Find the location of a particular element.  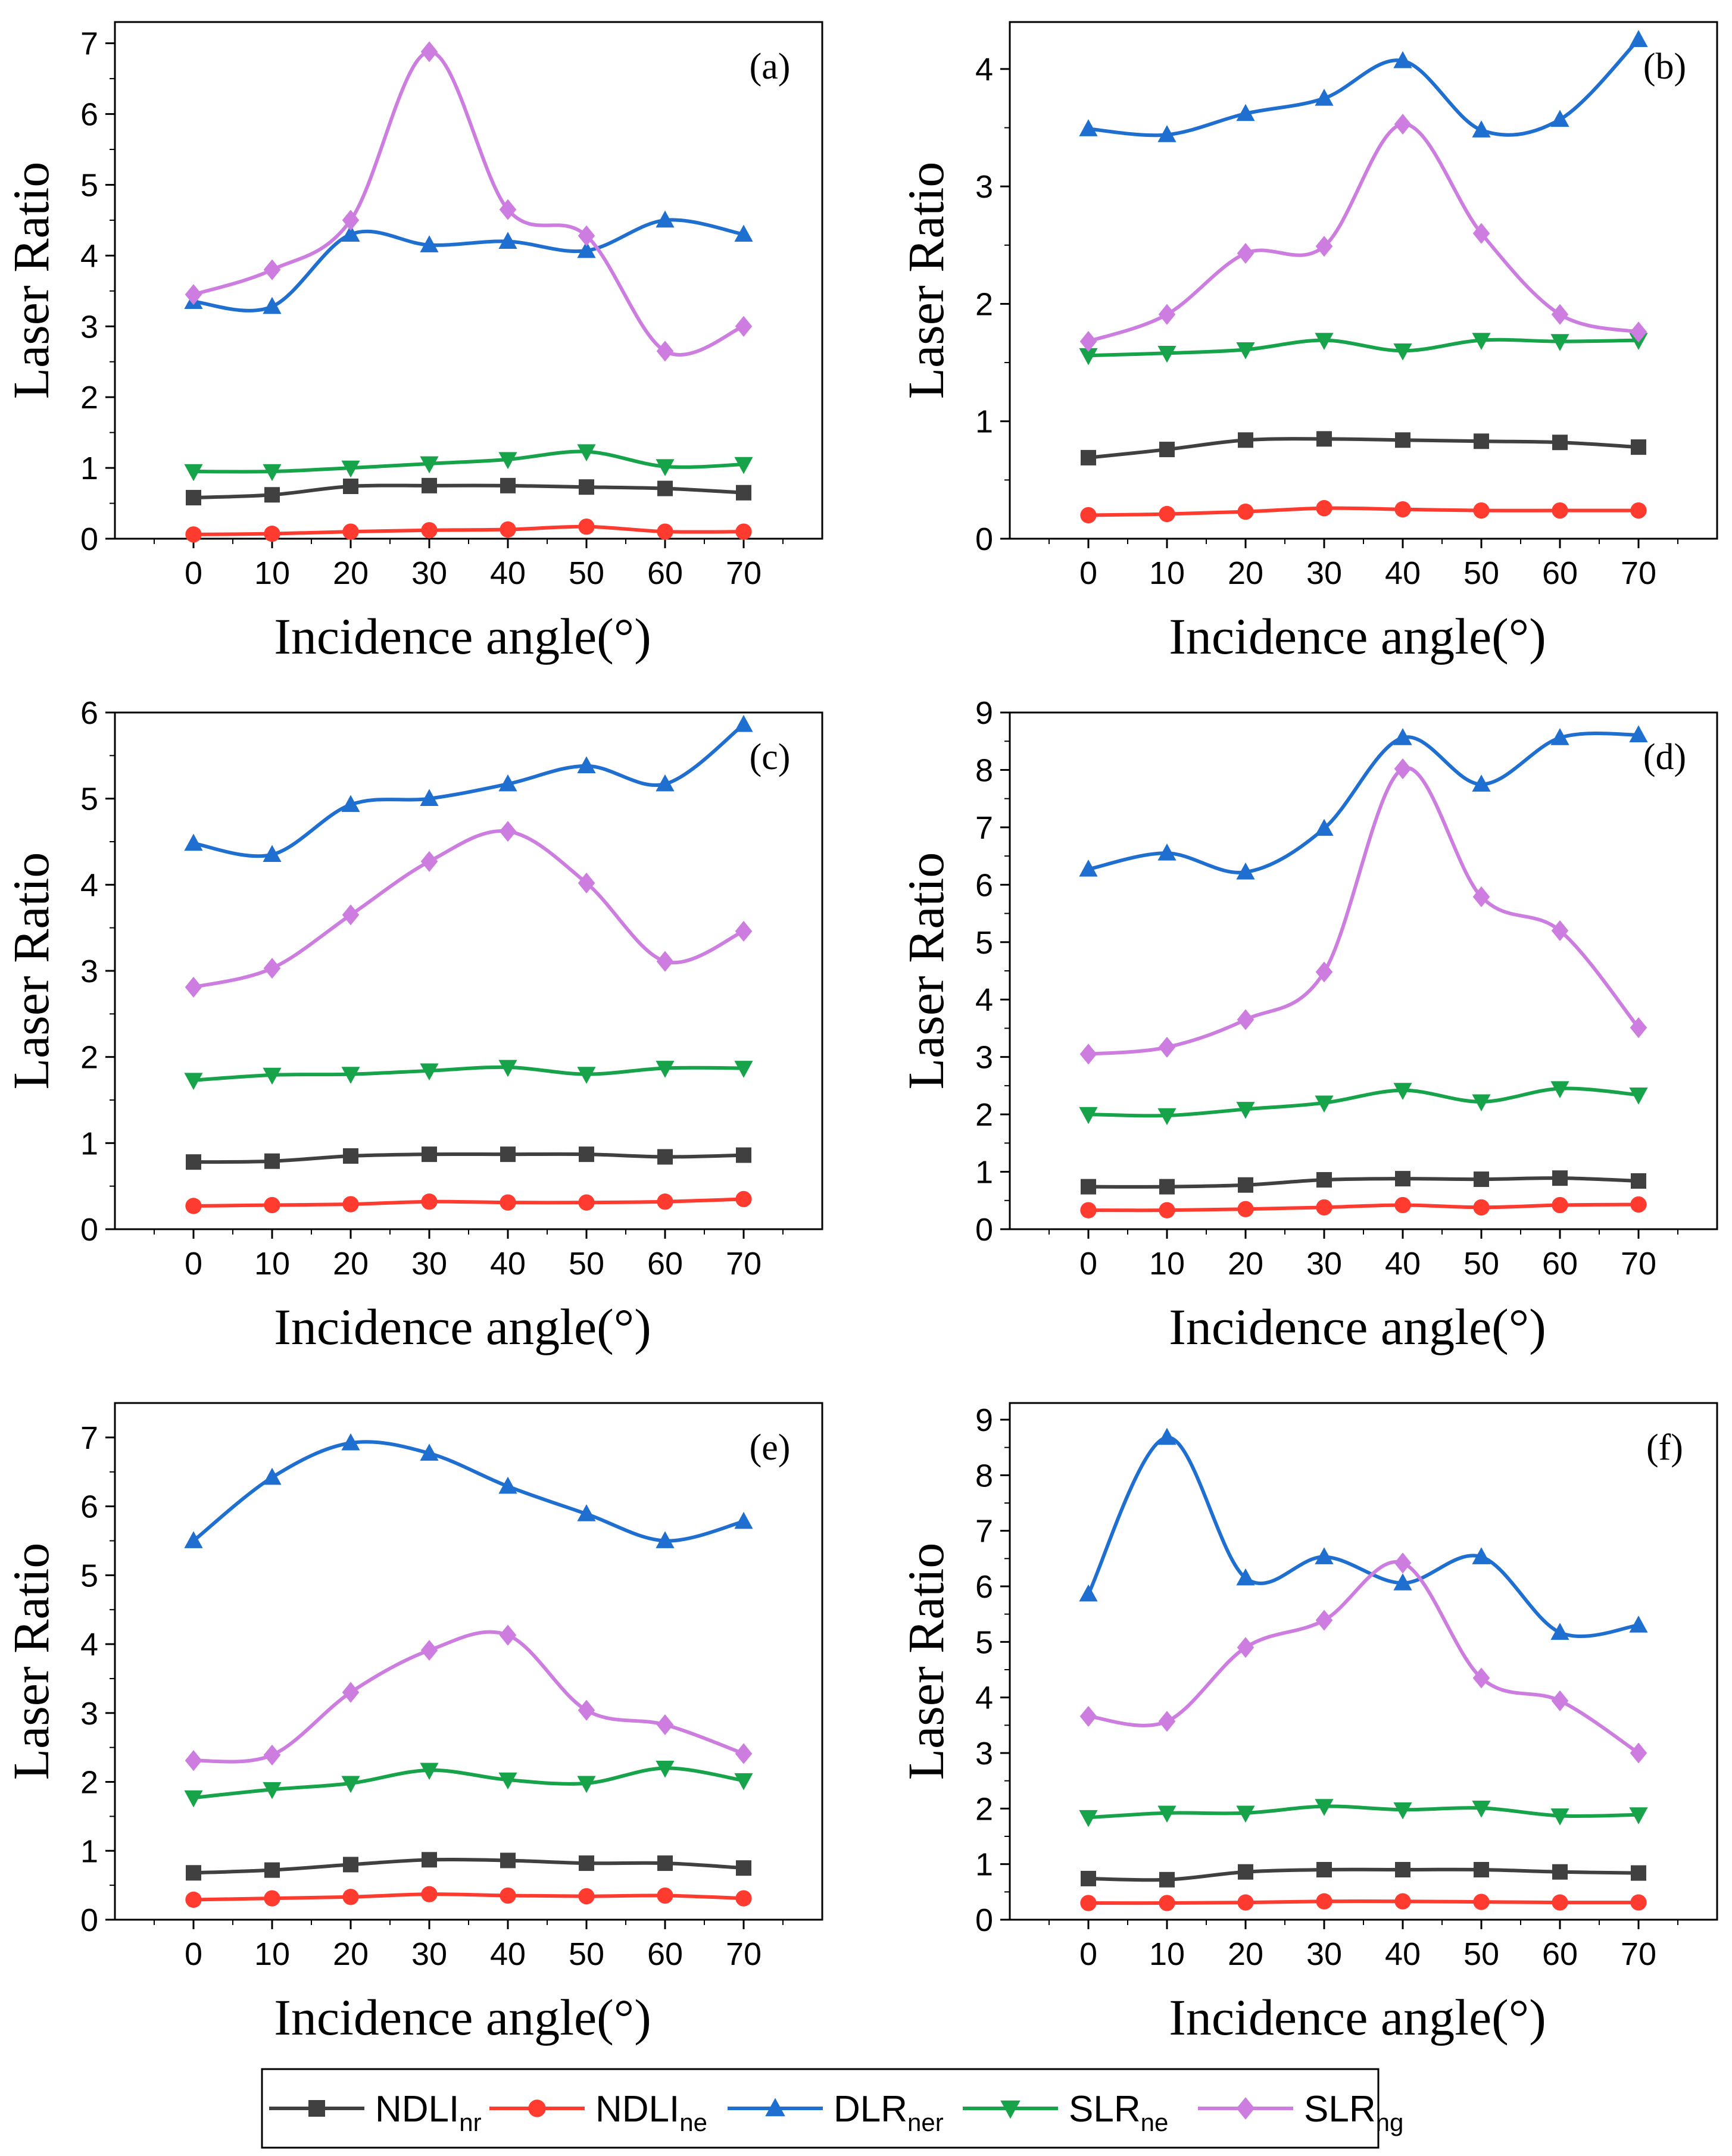

series-NDLInr is located at coordinates (1363, 1875).